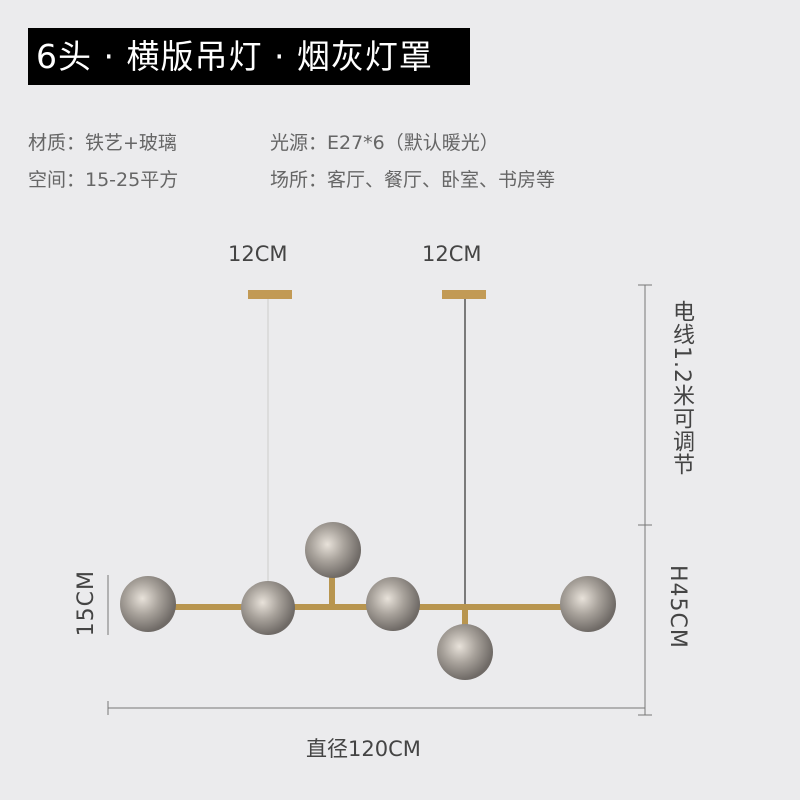 Image resolution: width=800 pixels, height=800 pixels. What do you see at coordinates (681, 388) in the screenshot?
I see `cord-length: 电线1.2米可调节` at bounding box center [681, 388].